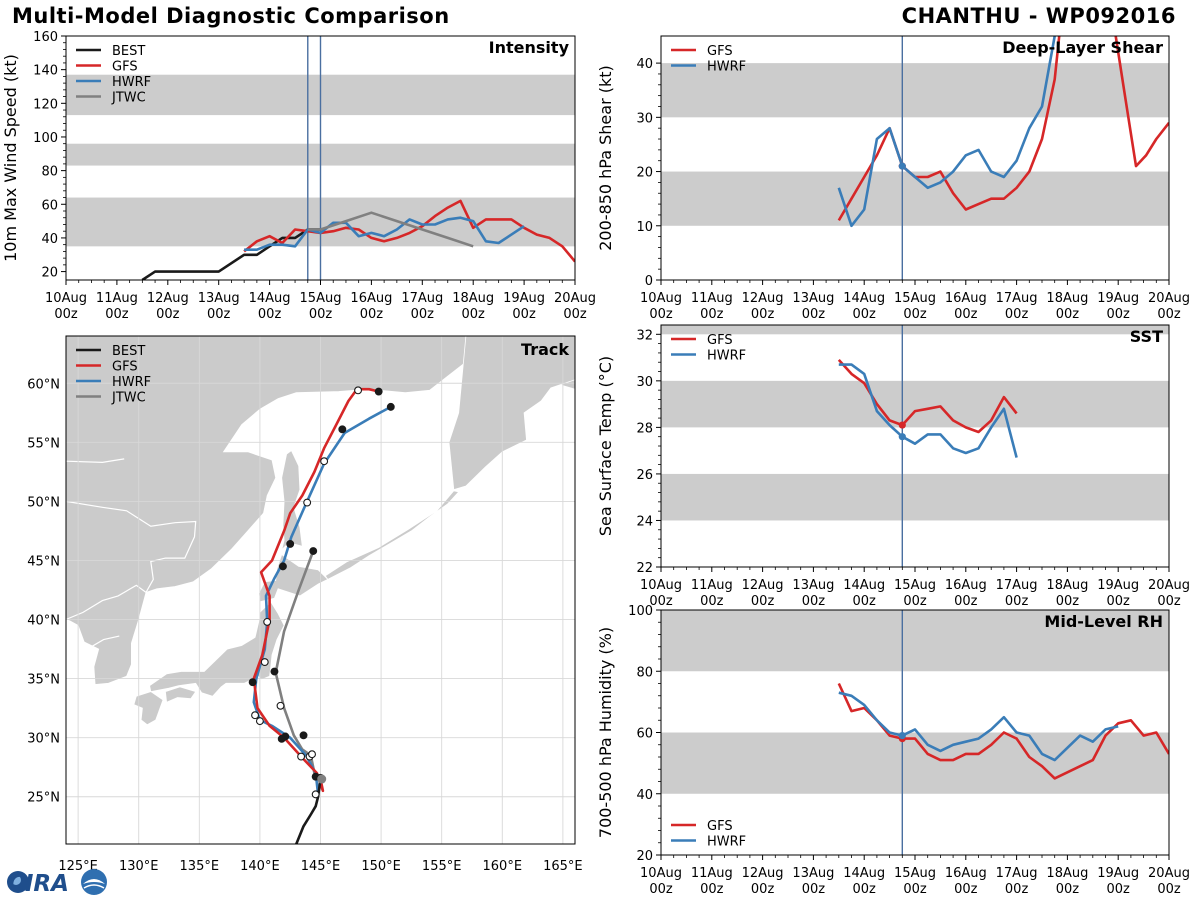 This screenshot has width=1200, height=900. Describe the element at coordinates (644, 856) in the screenshot. I see `rh-ytick-label: 20` at that location.